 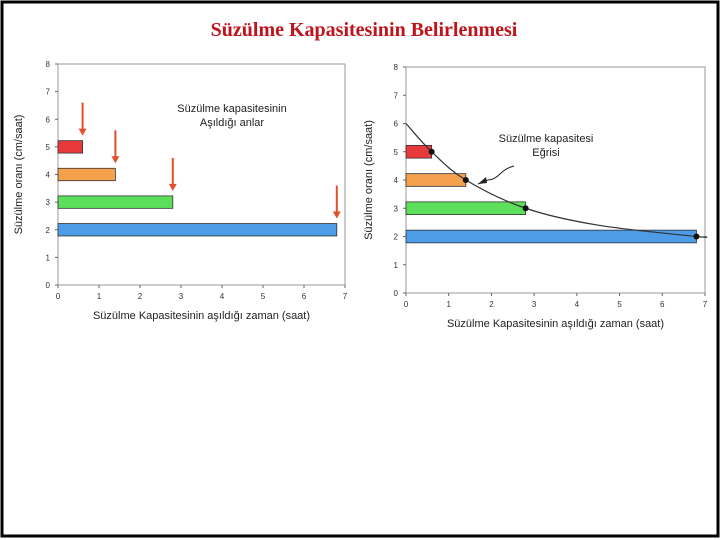 I want to click on annotation: Süzülme kapasitesinin, so click(x=231, y=109).